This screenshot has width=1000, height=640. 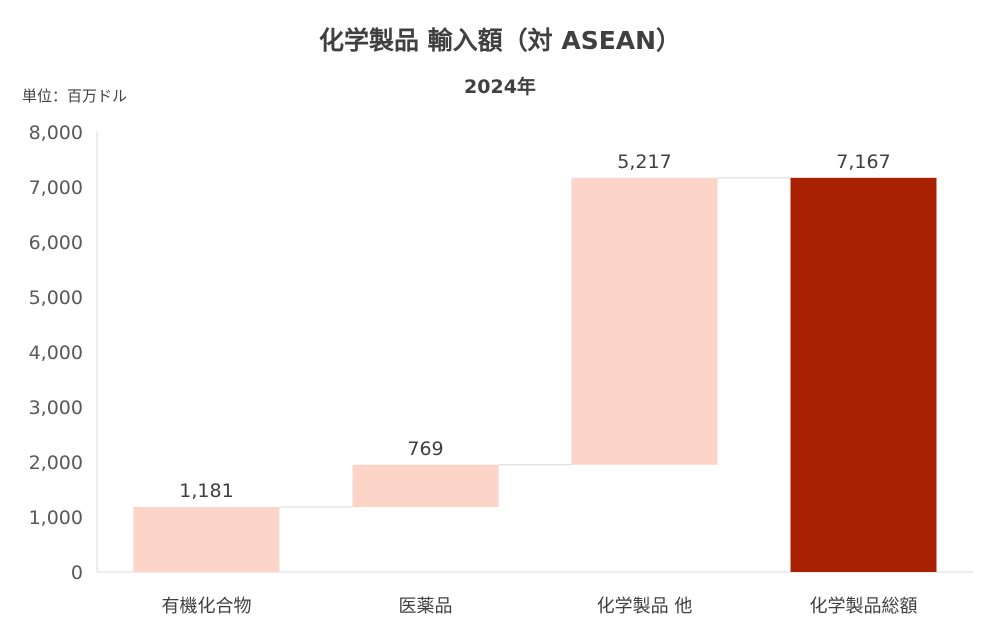 What do you see at coordinates (56, 463) in the screenshot?
I see `y-tick-label: 2,000` at bounding box center [56, 463].